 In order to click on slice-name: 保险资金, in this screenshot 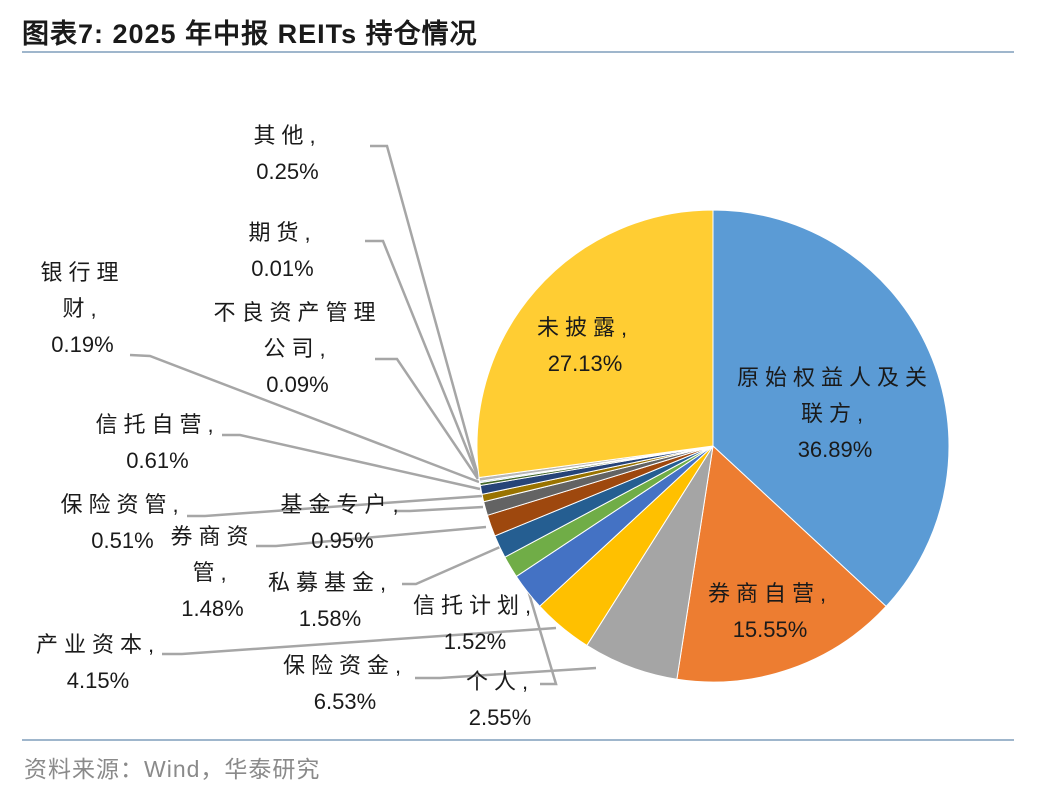, I will do `click(345, 665)`.